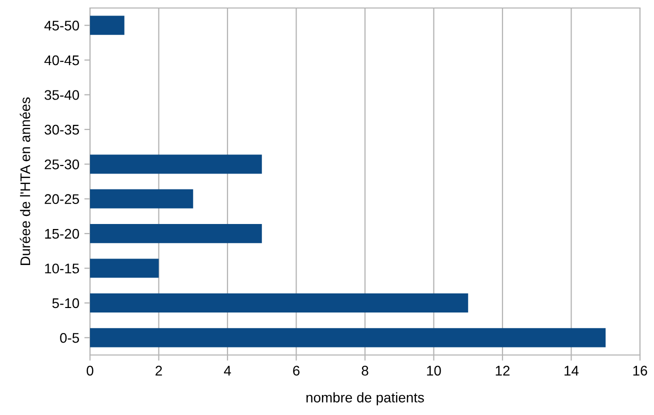 This screenshot has height=415, width=654. I want to click on y-tick-label: 10-15, so click(62, 269).